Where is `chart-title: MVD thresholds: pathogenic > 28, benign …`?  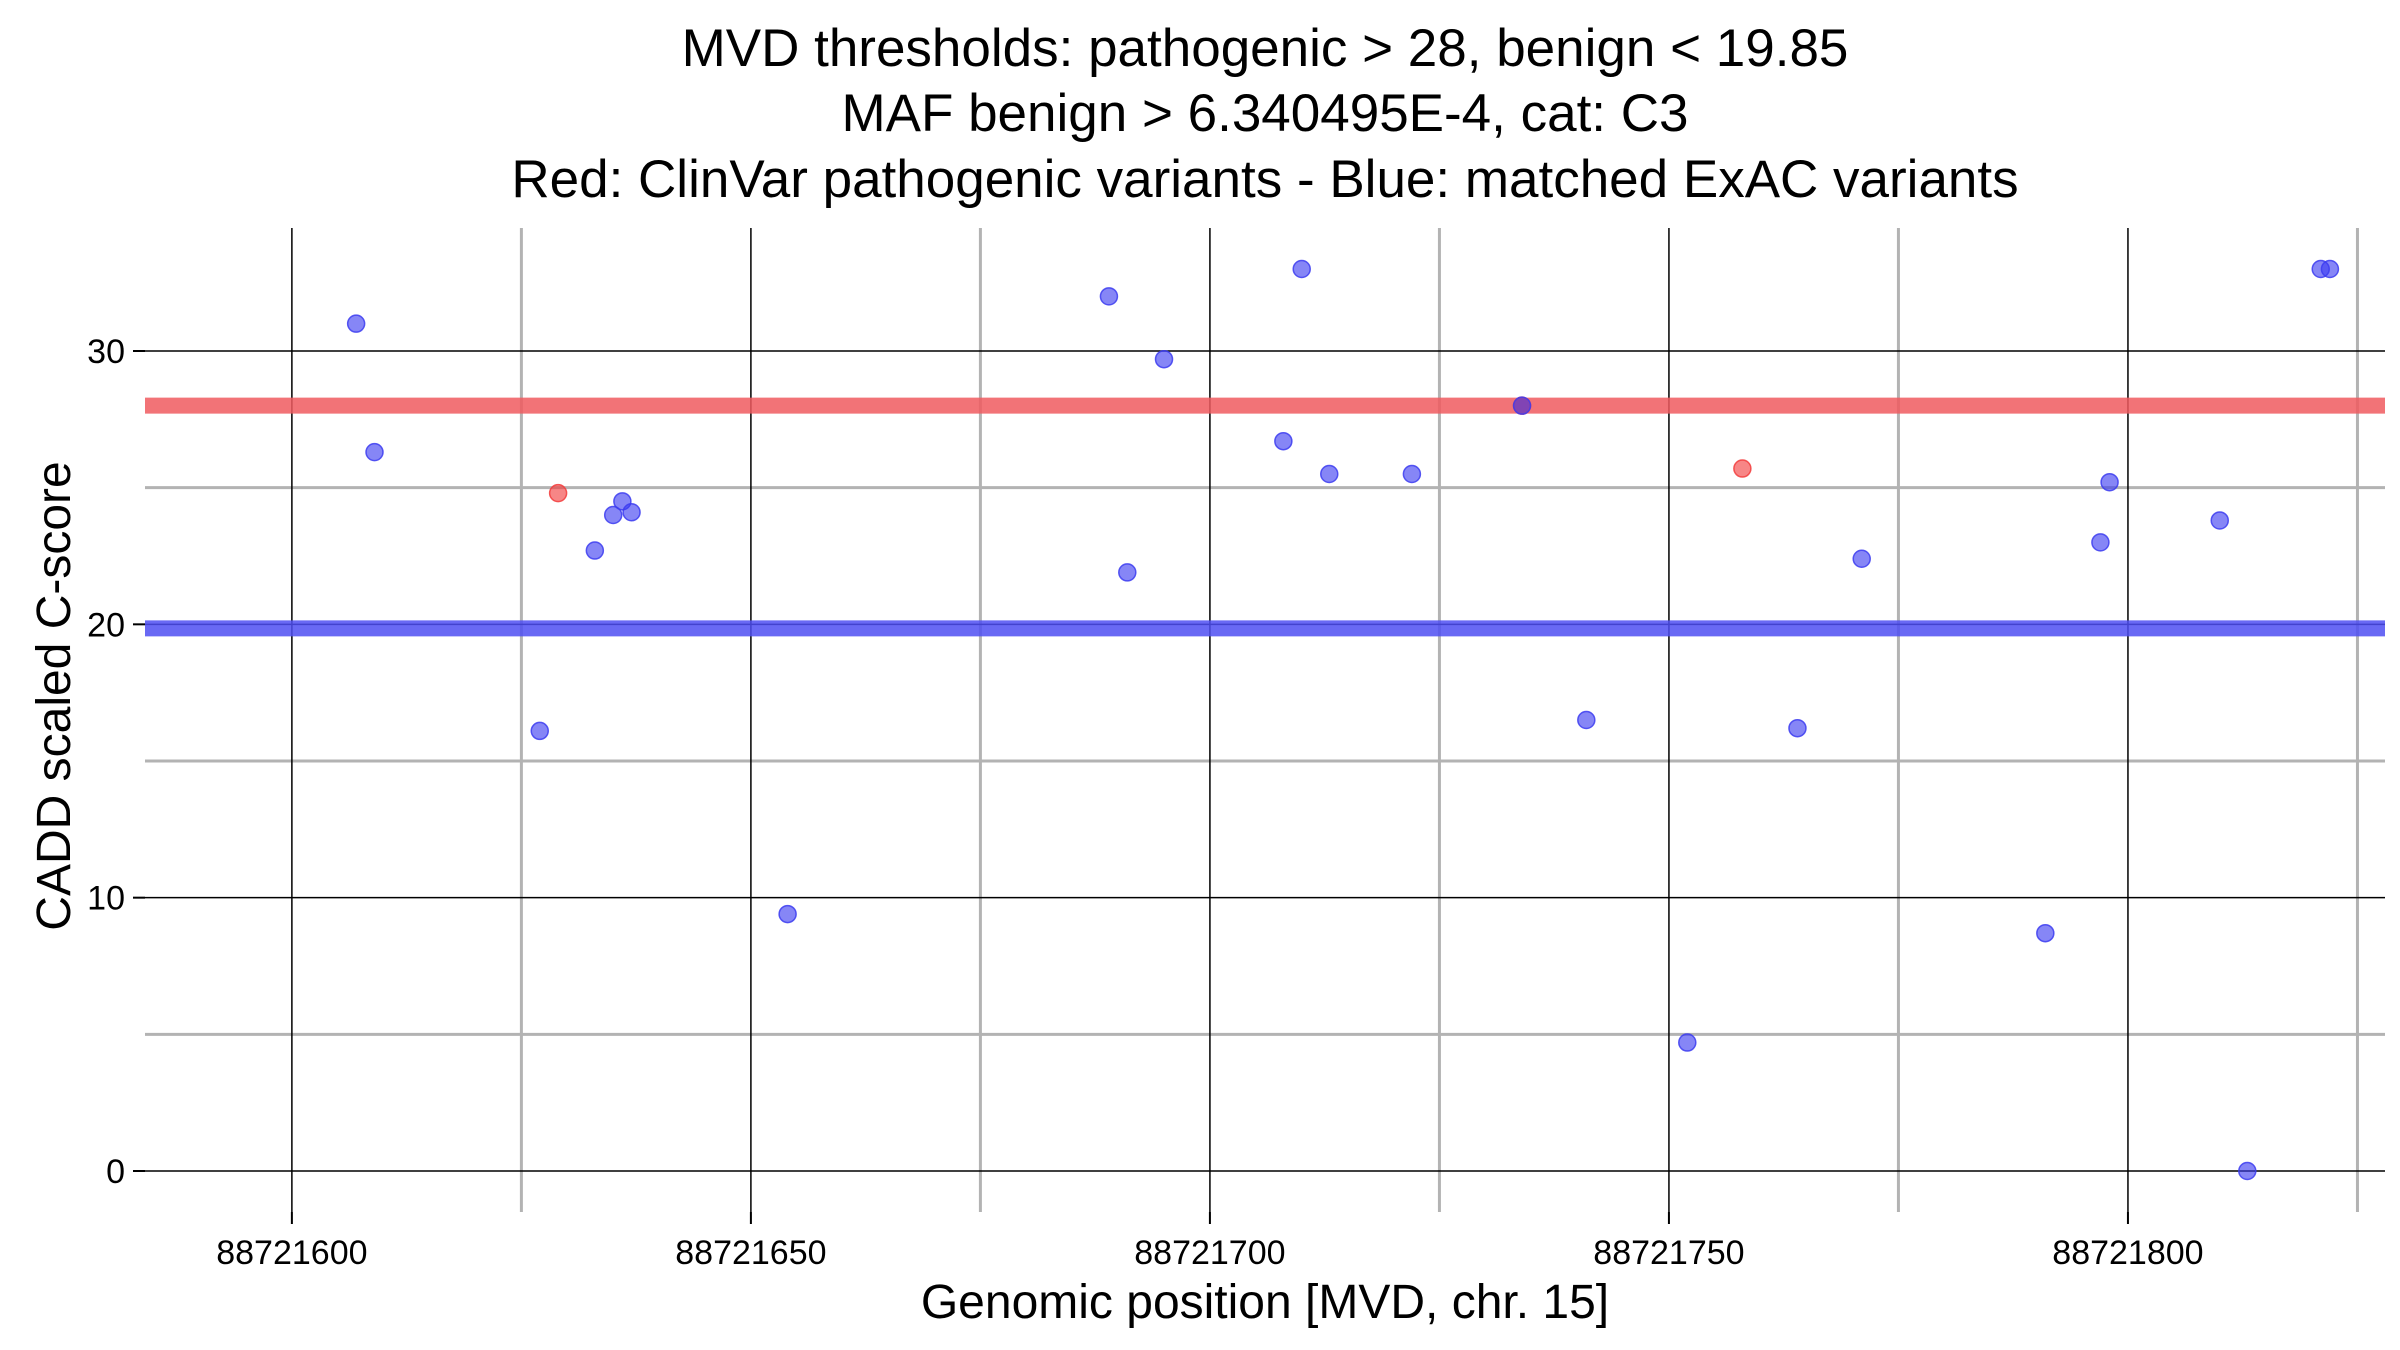 chart-title: MVD thresholds: pathogenic > 28, benign … is located at coordinates (1264, 114).